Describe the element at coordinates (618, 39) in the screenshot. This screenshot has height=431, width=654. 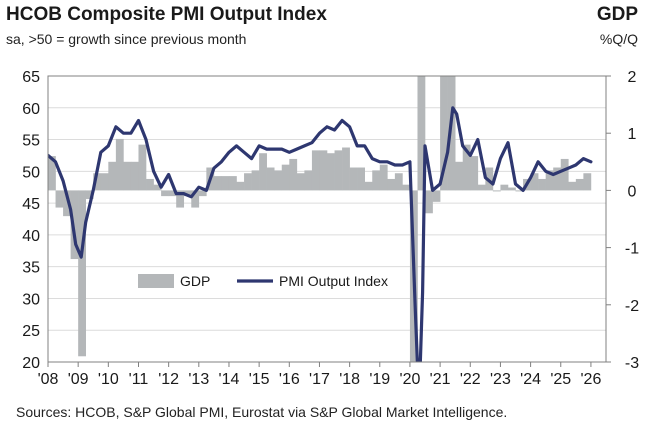
I see `right-axis-unit: %Q/Q` at that location.